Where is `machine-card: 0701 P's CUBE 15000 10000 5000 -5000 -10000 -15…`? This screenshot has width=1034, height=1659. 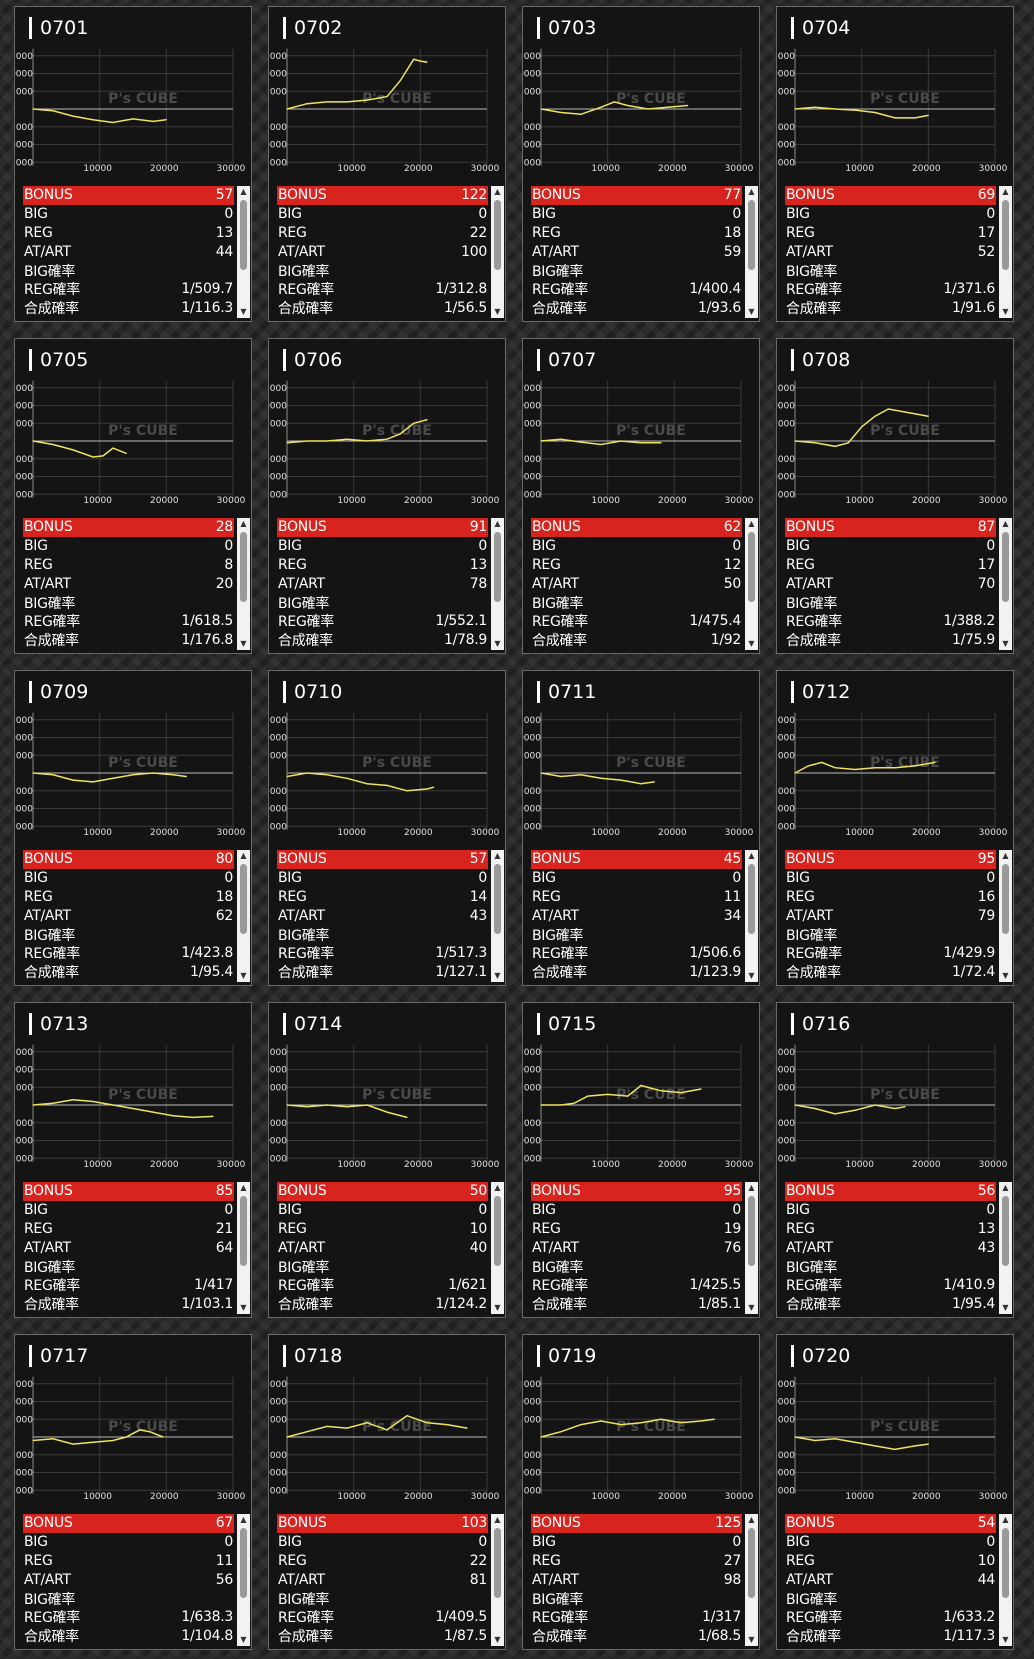
machine-card: 0701 P's CUBE 15000 10000 5000 -5000 -10000 -15… is located at coordinates (133, 164).